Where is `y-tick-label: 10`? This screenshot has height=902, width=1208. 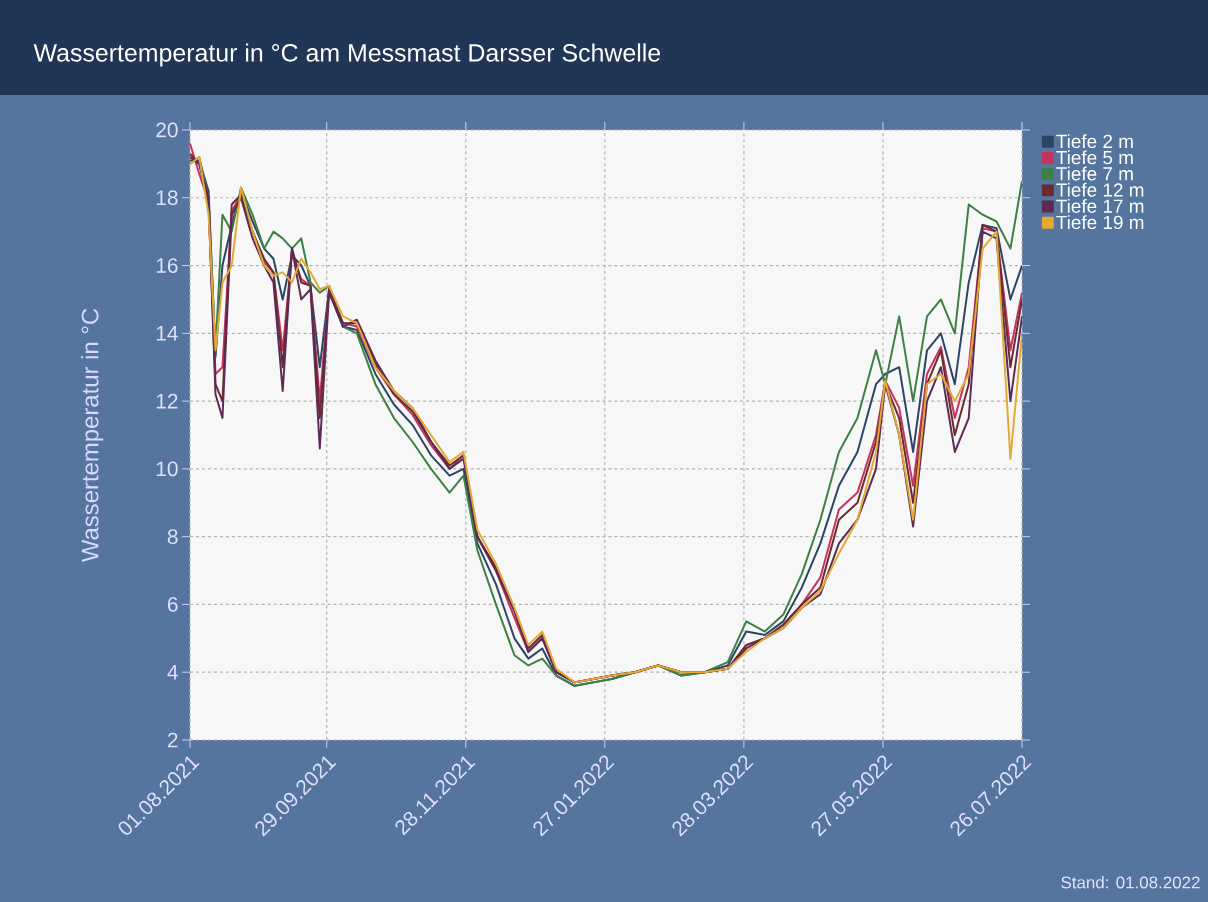
y-tick-label: 10 is located at coordinates (167, 469).